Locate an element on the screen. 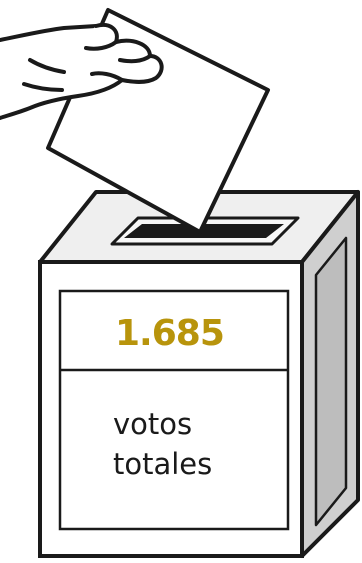 The height and width of the screenshot is (563, 362). hand-knuckle-lines is located at coordinates (44, 75).